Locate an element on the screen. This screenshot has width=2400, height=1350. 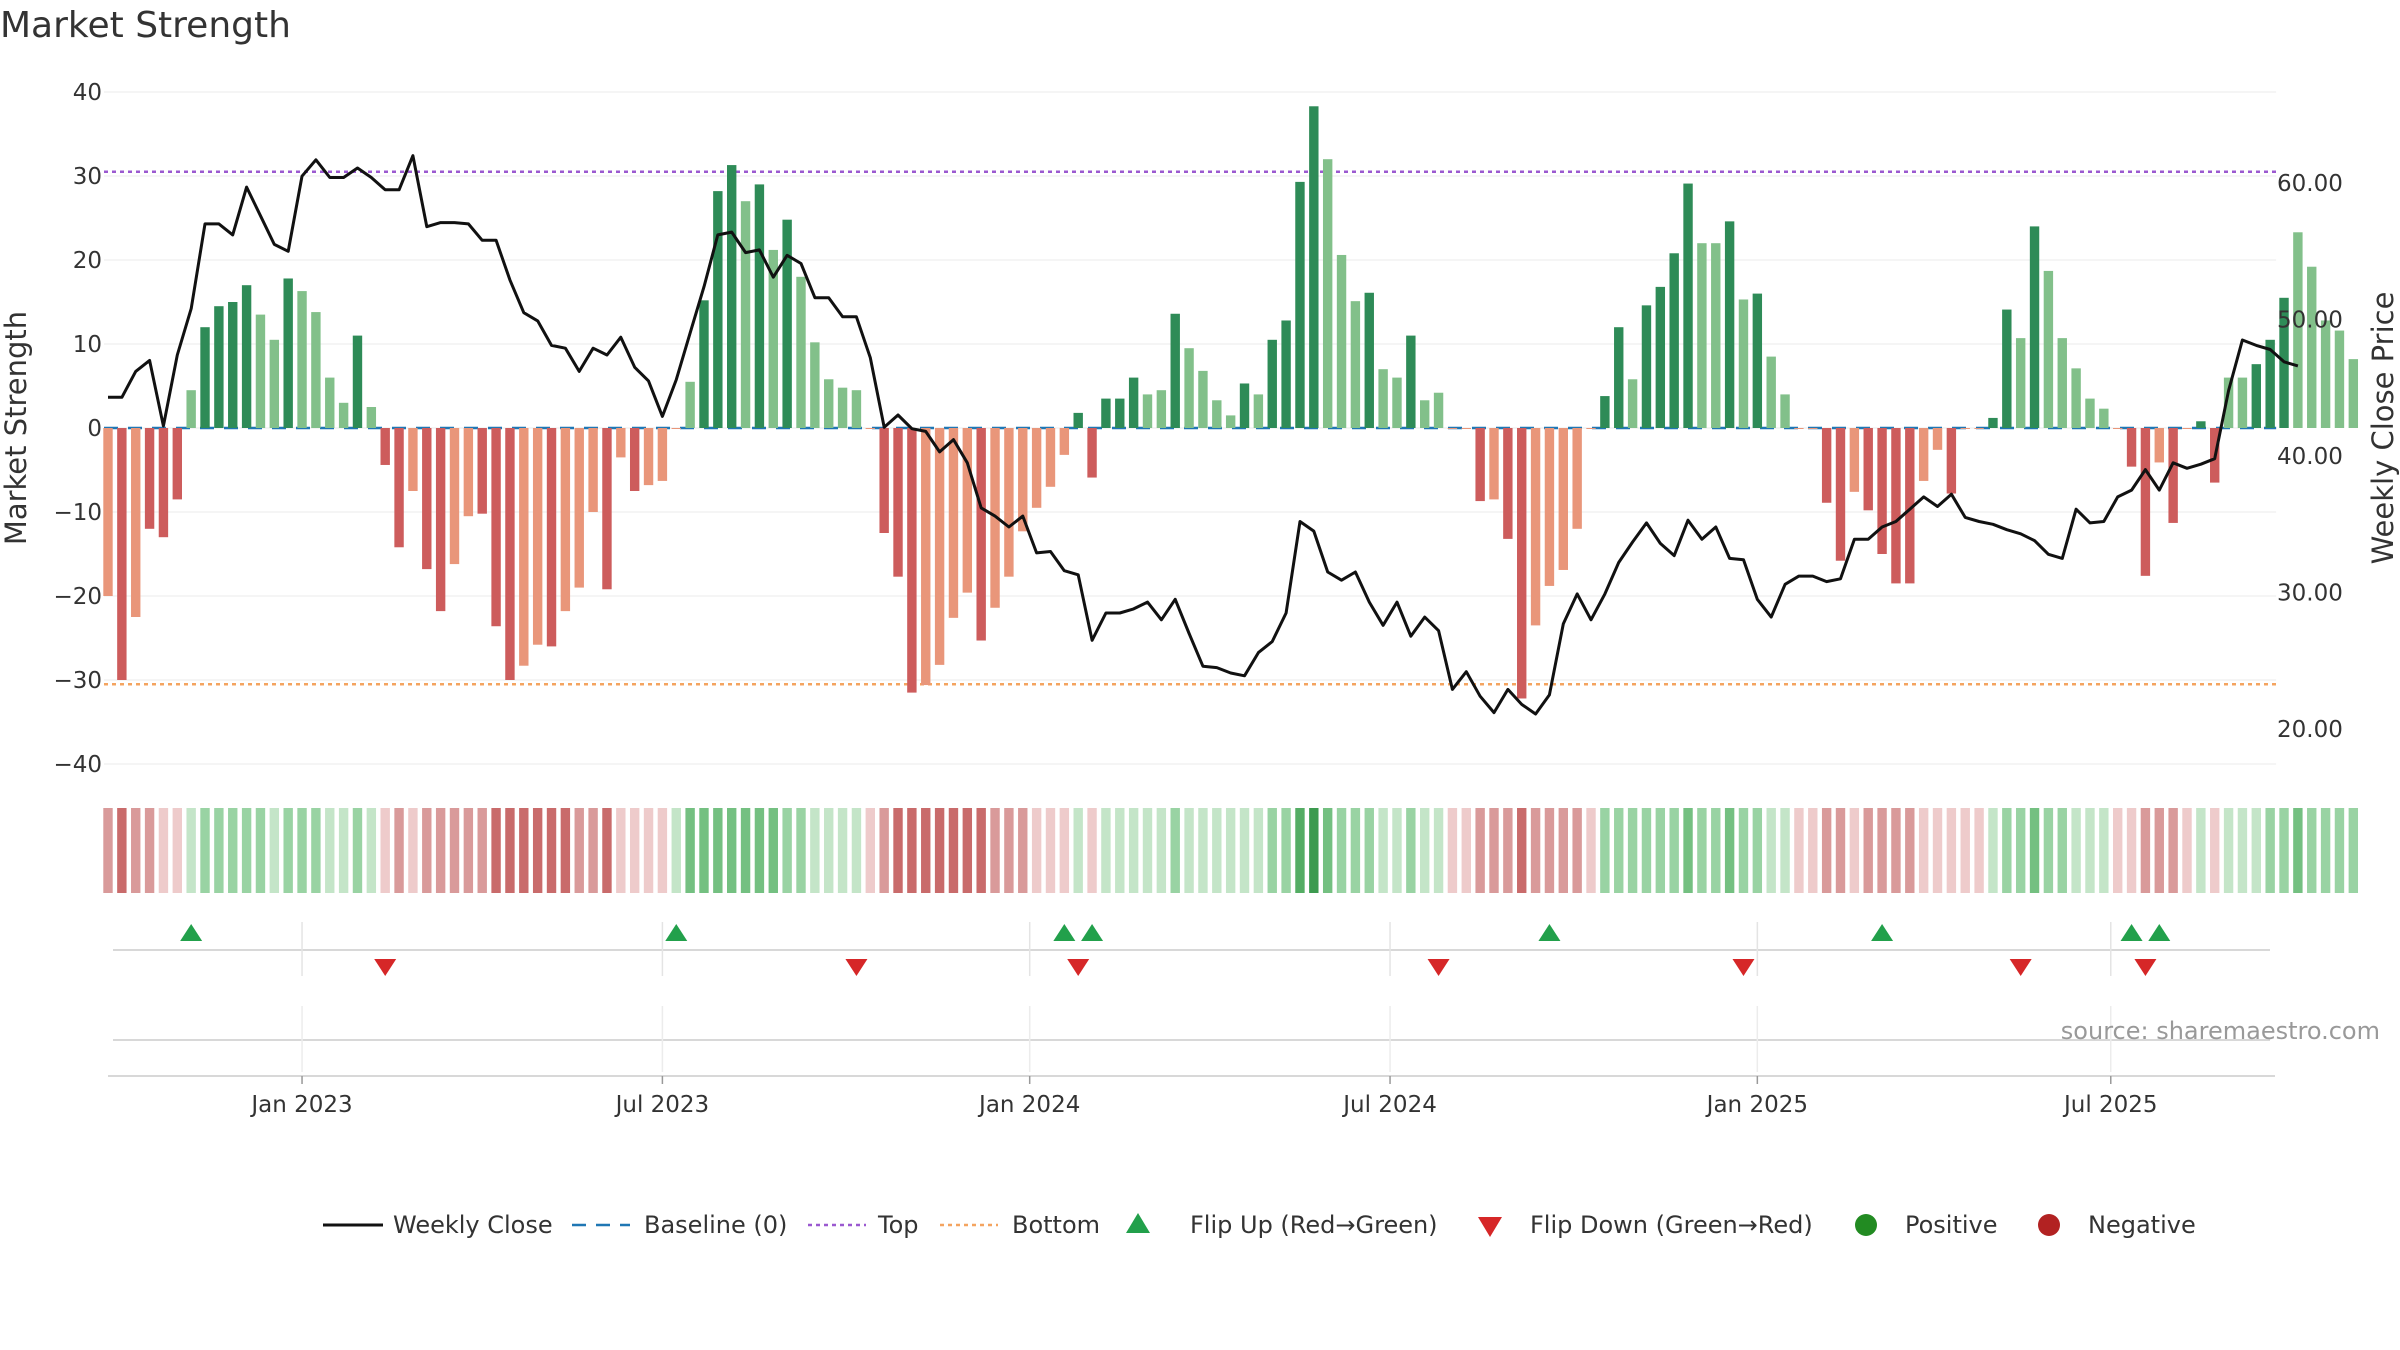
y2-tick-label-1: 50.00 is located at coordinates (2310, 321).